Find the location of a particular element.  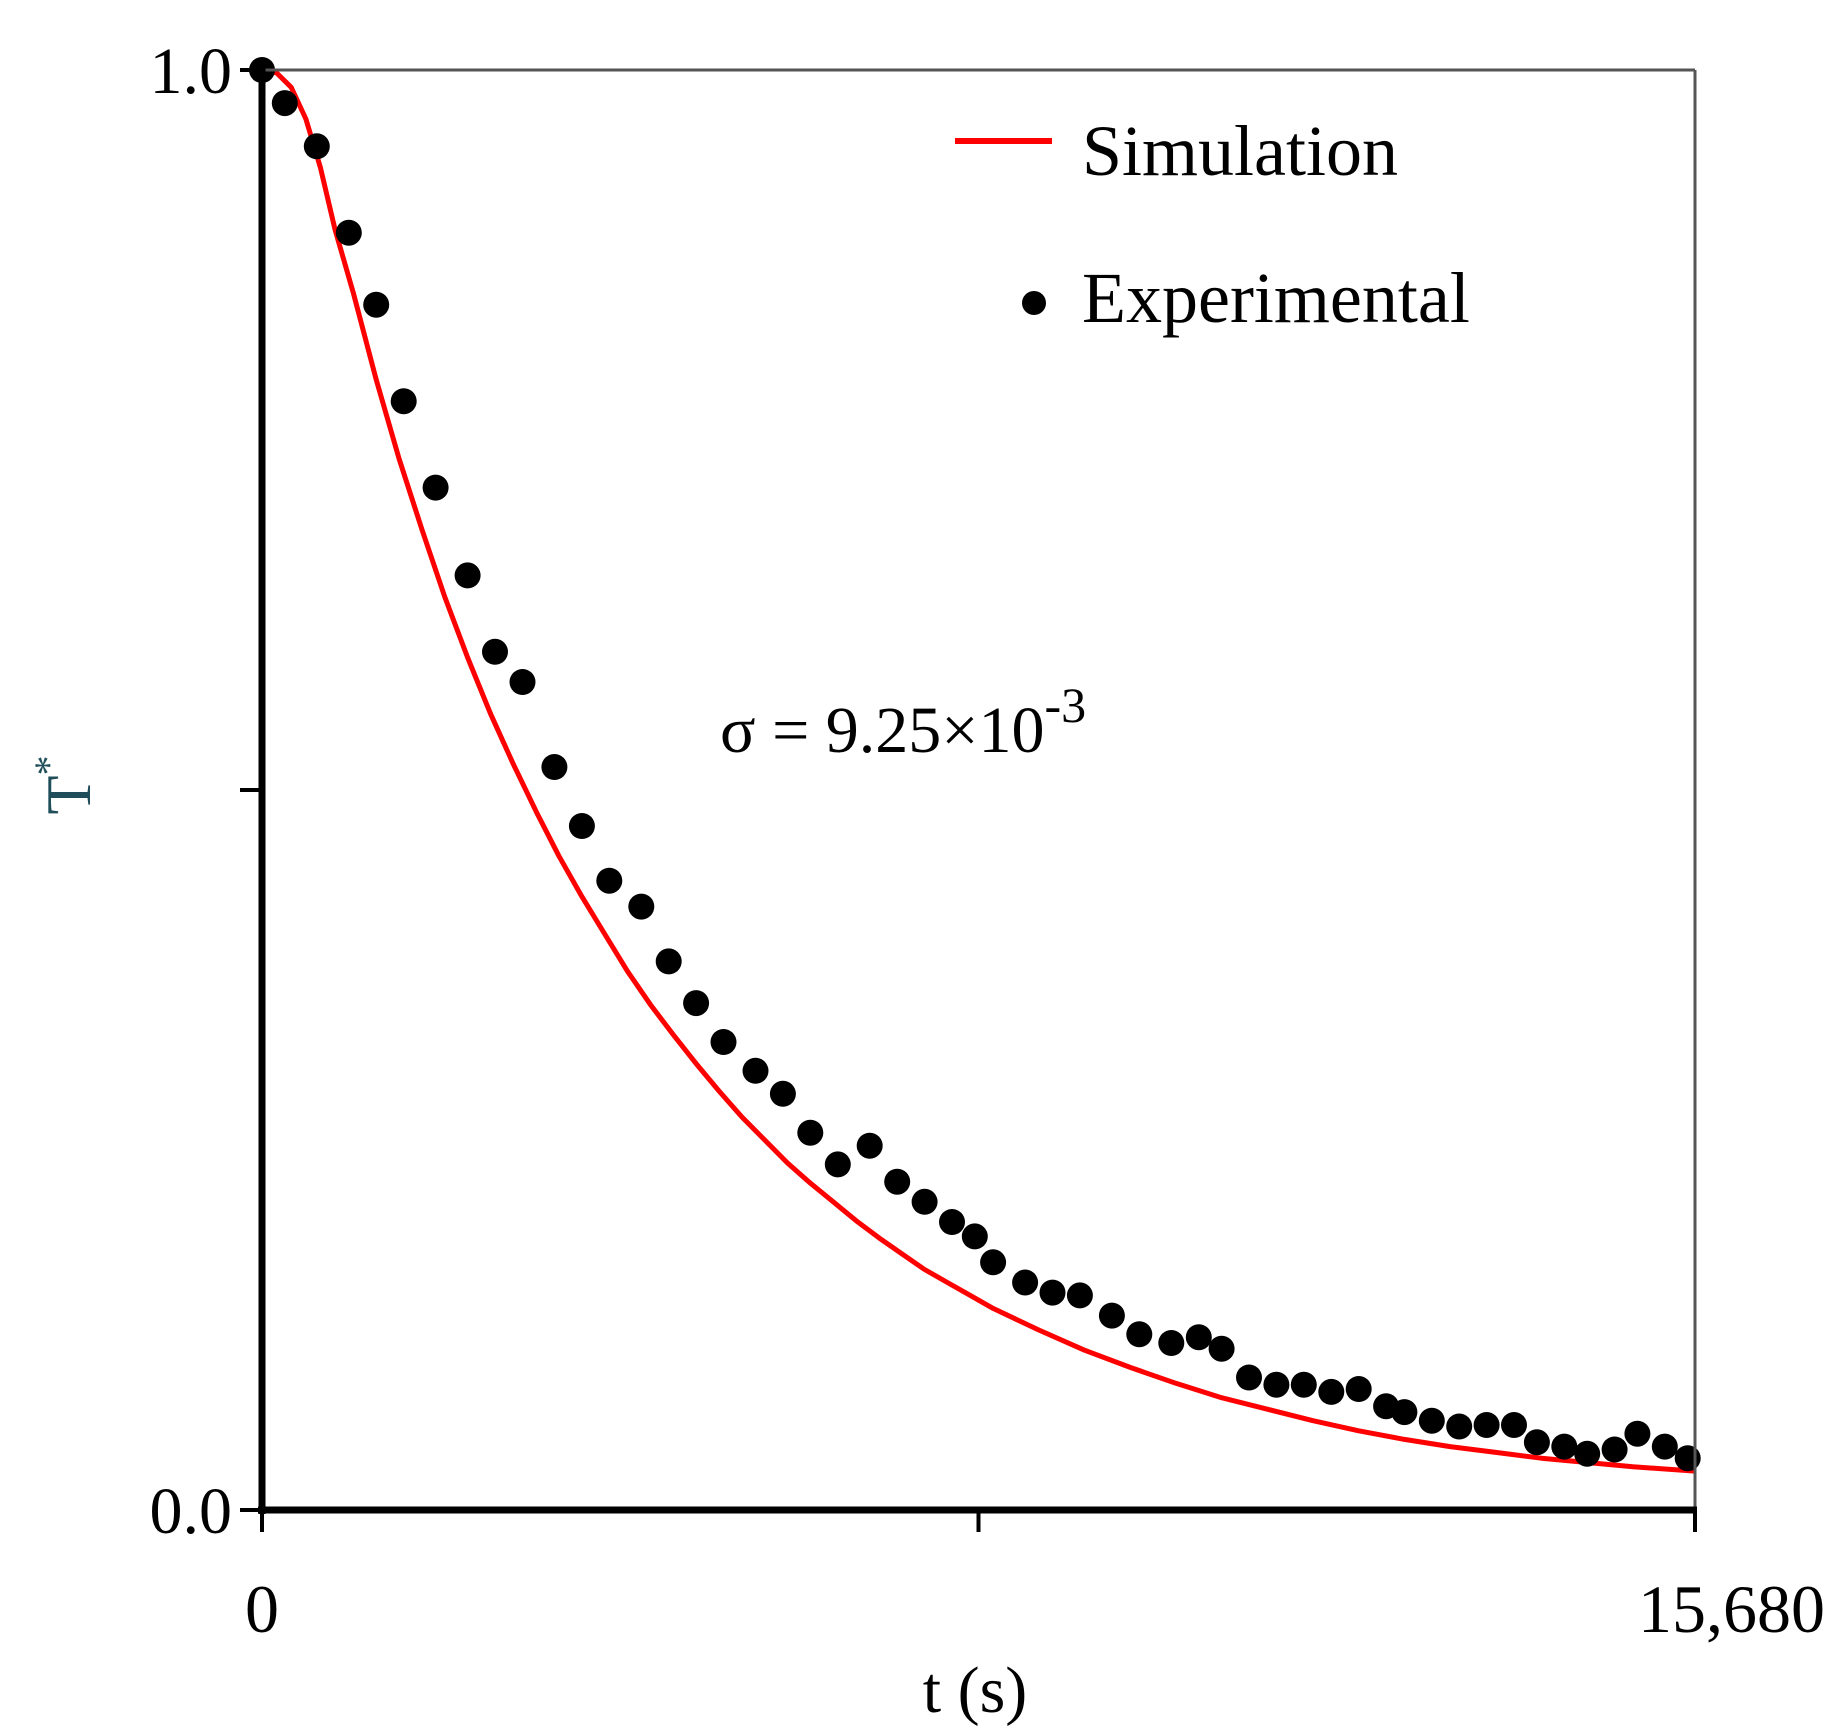

y-tick-label: 1.0 is located at coordinates (191, 71).